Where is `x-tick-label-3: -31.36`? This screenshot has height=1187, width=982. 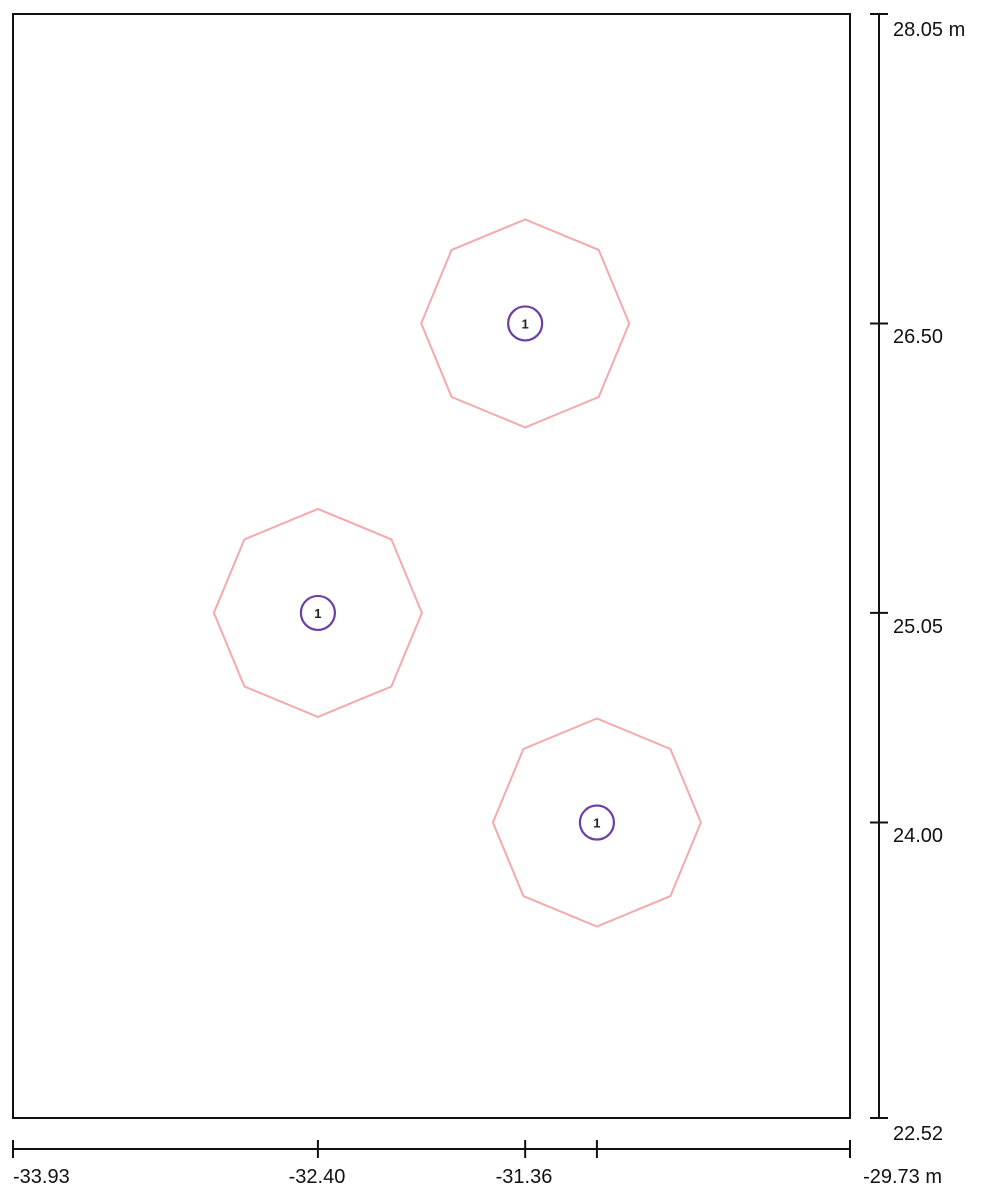
x-tick-label-3: -31.36 is located at coordinates (524, 1176).